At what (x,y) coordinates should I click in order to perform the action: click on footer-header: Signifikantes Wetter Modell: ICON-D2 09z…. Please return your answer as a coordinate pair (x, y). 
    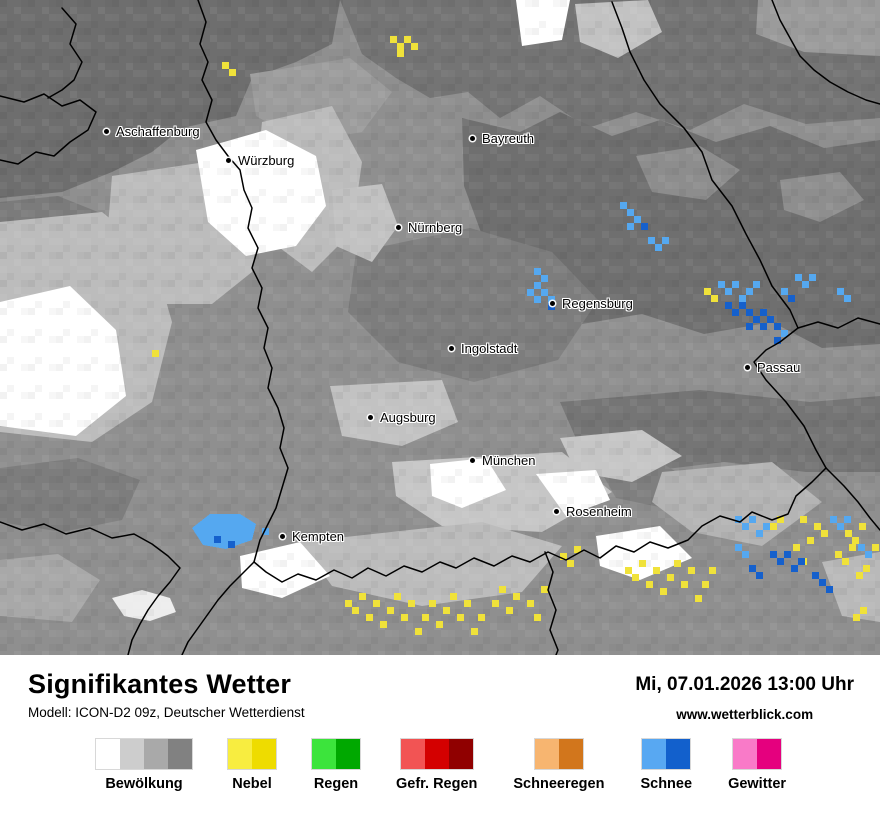
    Looking at the image, I should click on (440, 688).